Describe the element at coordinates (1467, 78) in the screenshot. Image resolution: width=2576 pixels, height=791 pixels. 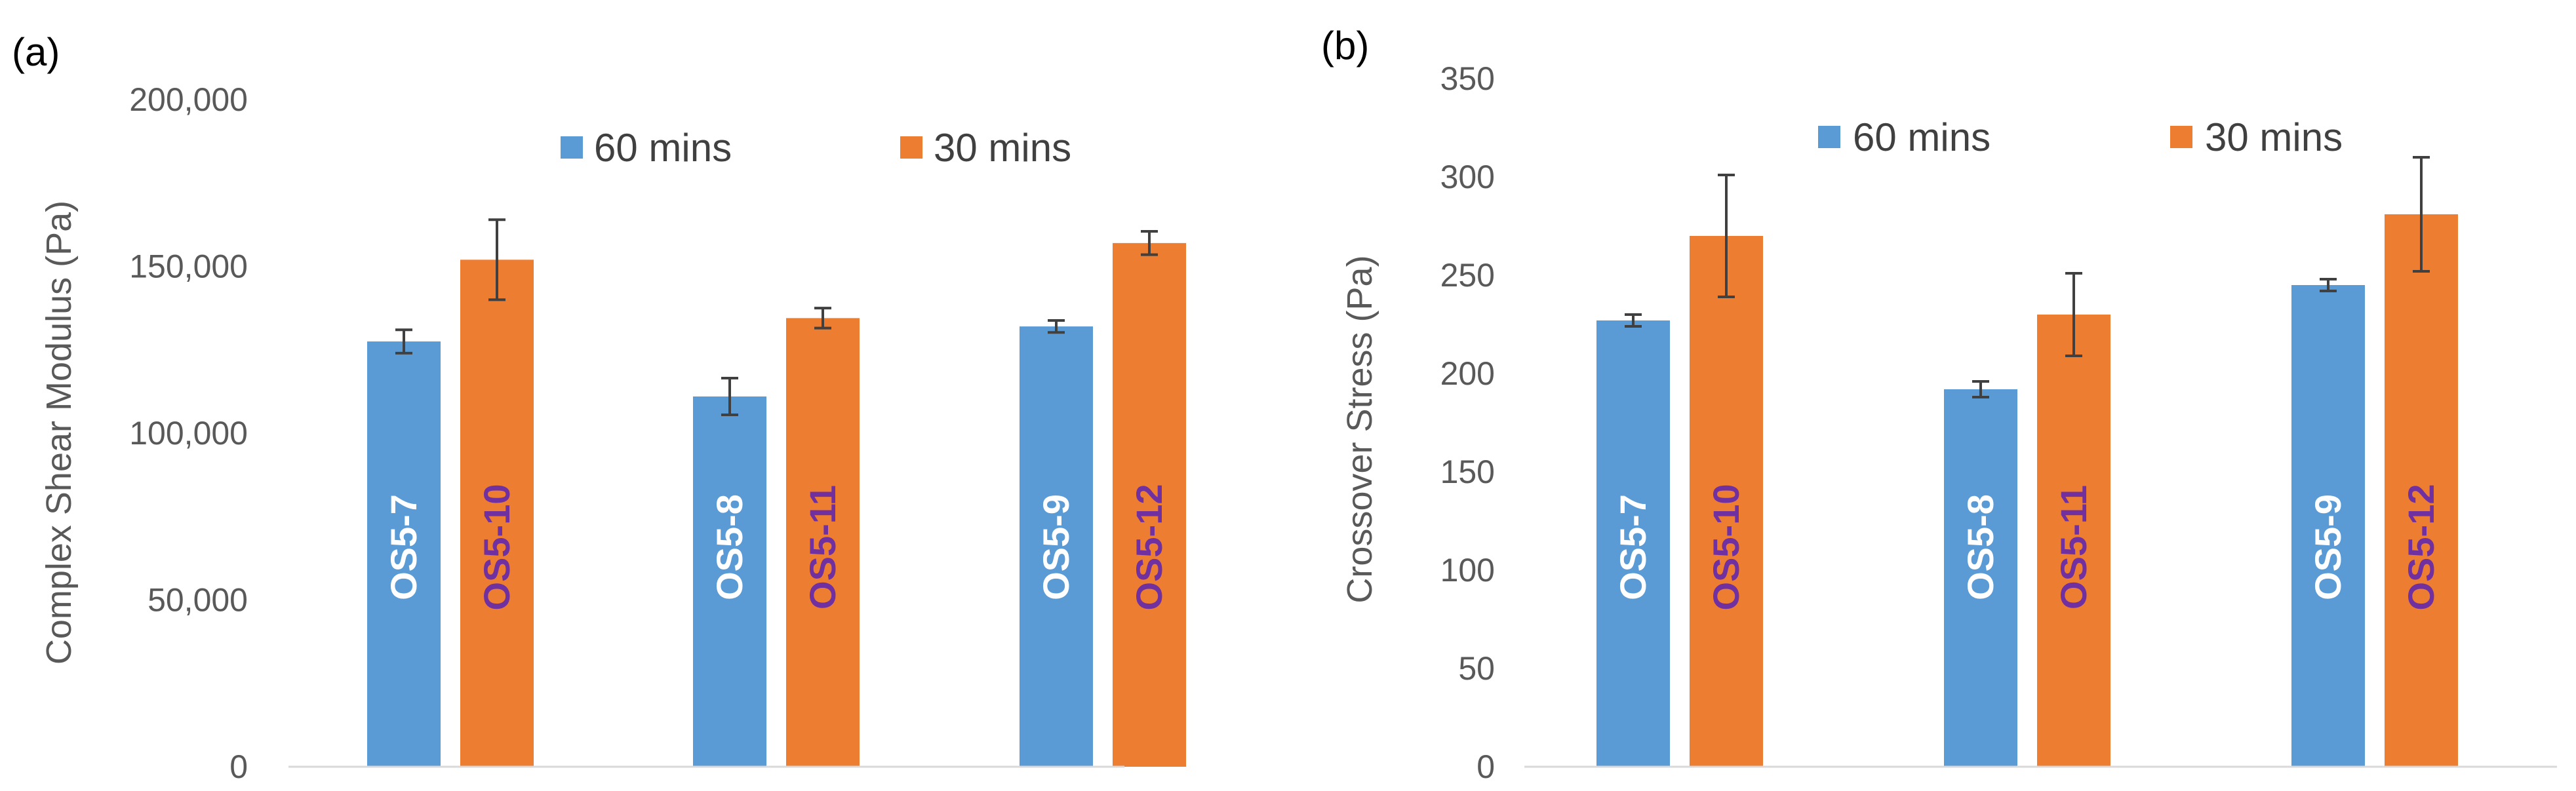
I see `y-tick-label: 350` at that location.